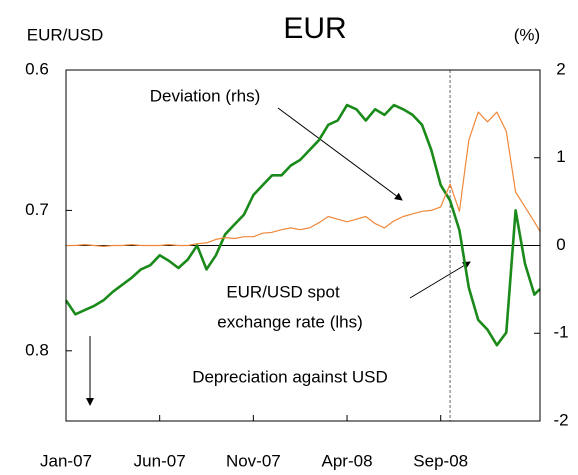  Describe the element at coordinates (560, 244) in the screenshot. I see `y2-tick-label: 0` at that location.